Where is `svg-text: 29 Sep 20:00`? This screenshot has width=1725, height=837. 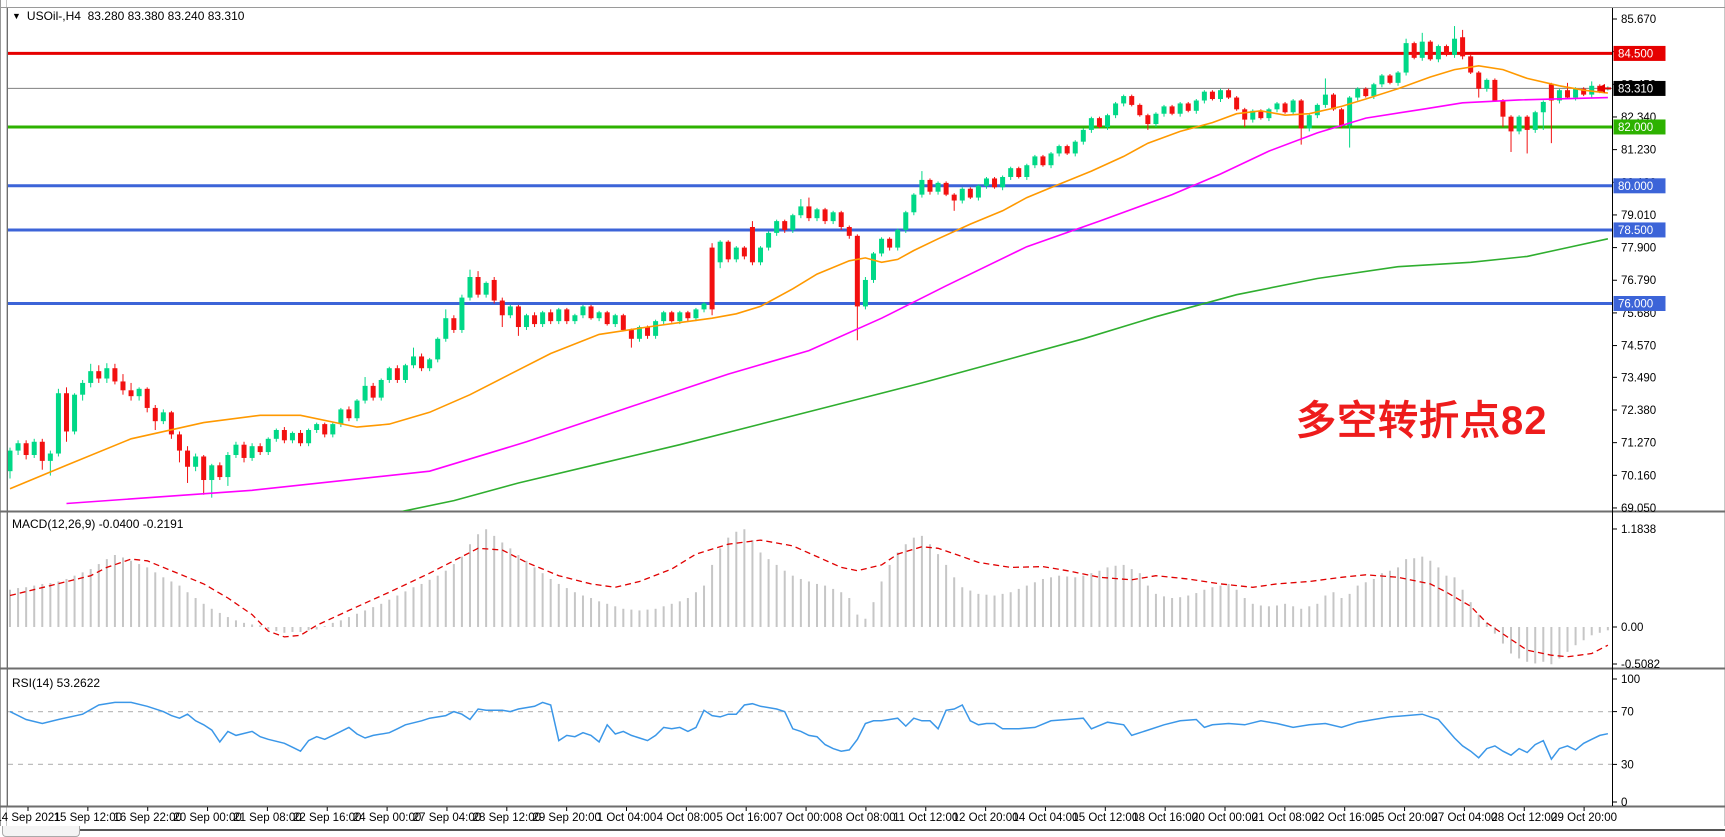
svg-text: 29 Sep 20:00 is located at coordinates (566, 818).